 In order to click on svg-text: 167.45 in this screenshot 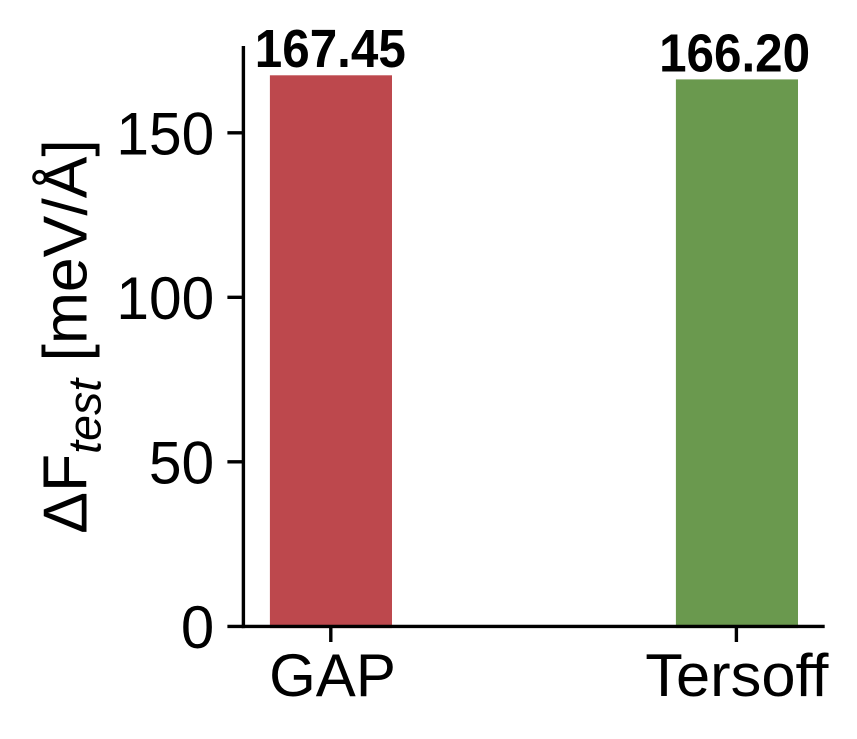, I will do `click(330, 49)`.